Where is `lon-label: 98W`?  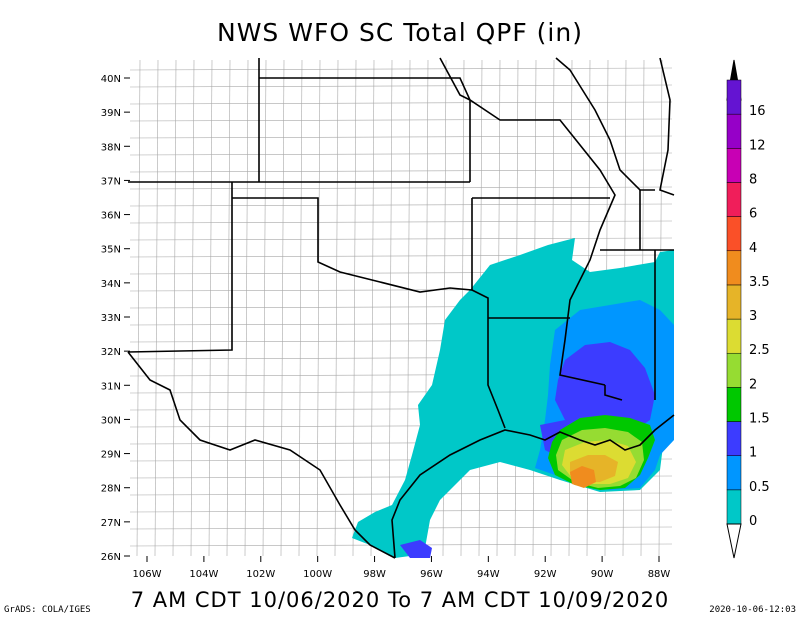 lon-label: 98W is located at coordinates (374, 574).